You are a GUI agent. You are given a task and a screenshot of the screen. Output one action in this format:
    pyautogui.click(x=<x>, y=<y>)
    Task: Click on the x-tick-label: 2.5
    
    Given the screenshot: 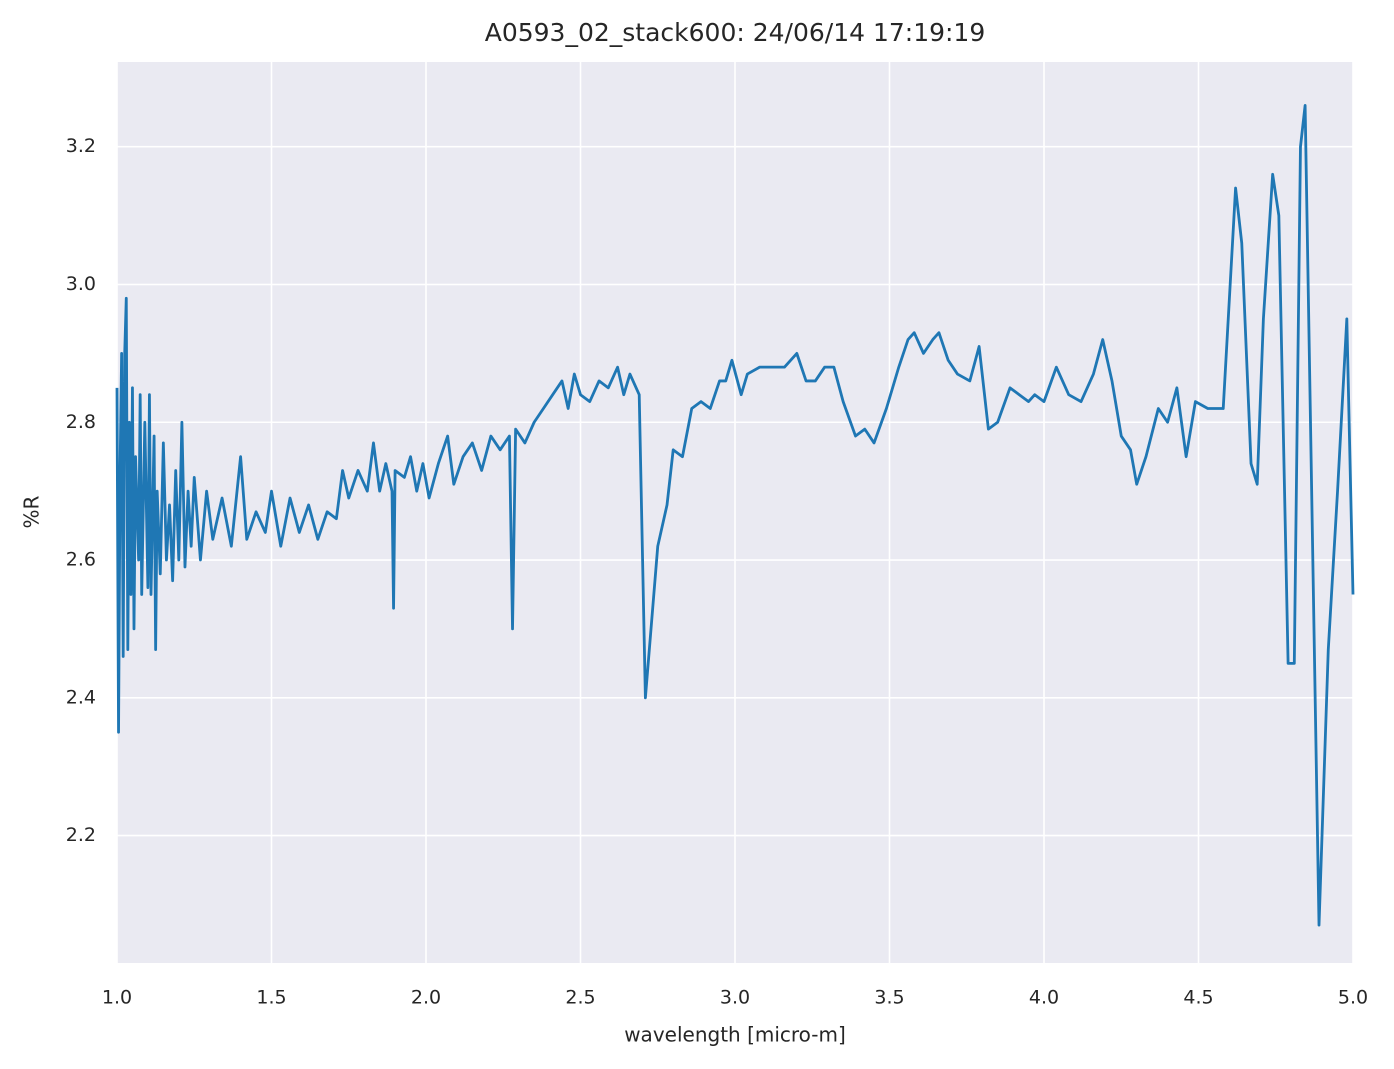 What is the action you would take?
    pyautogui.click(x=580, y=998)
    